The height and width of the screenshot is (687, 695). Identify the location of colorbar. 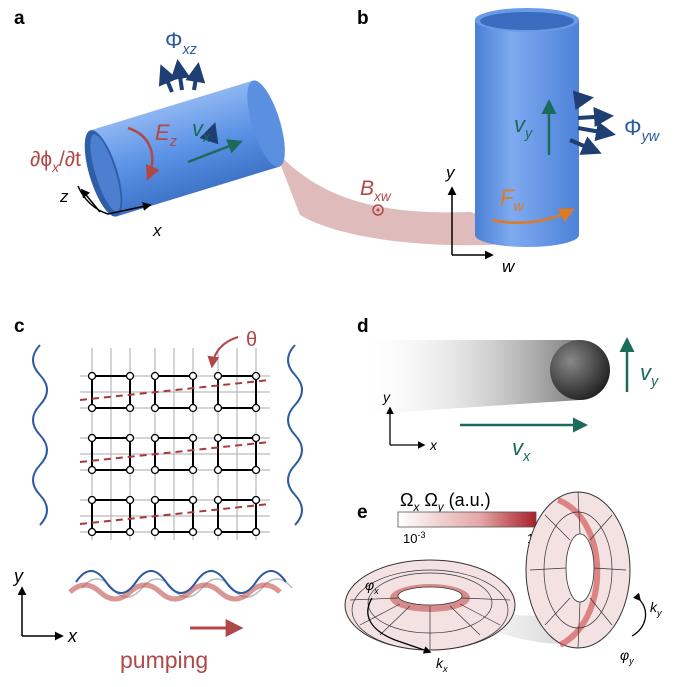
(467, 519).